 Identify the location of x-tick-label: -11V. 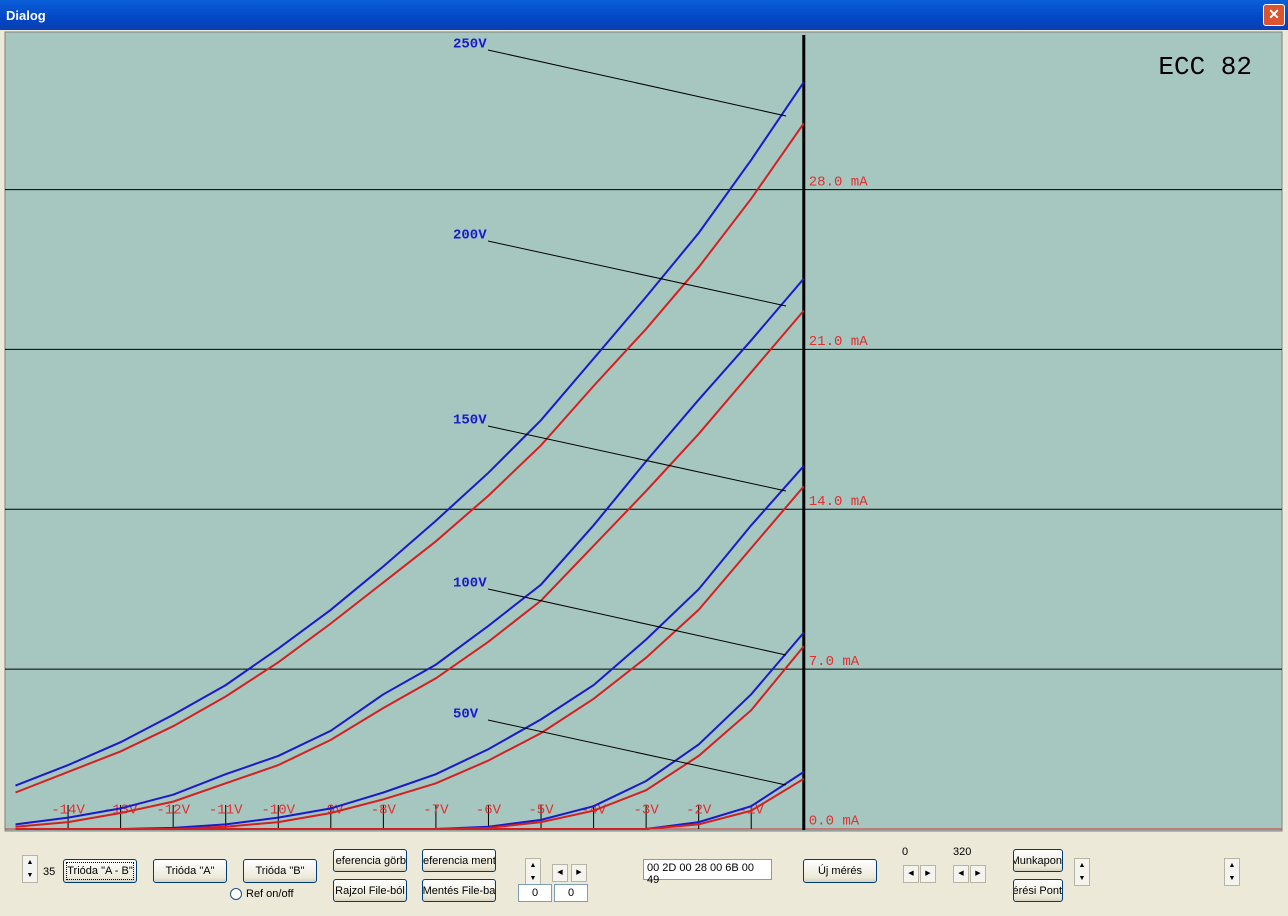
(226, 811).